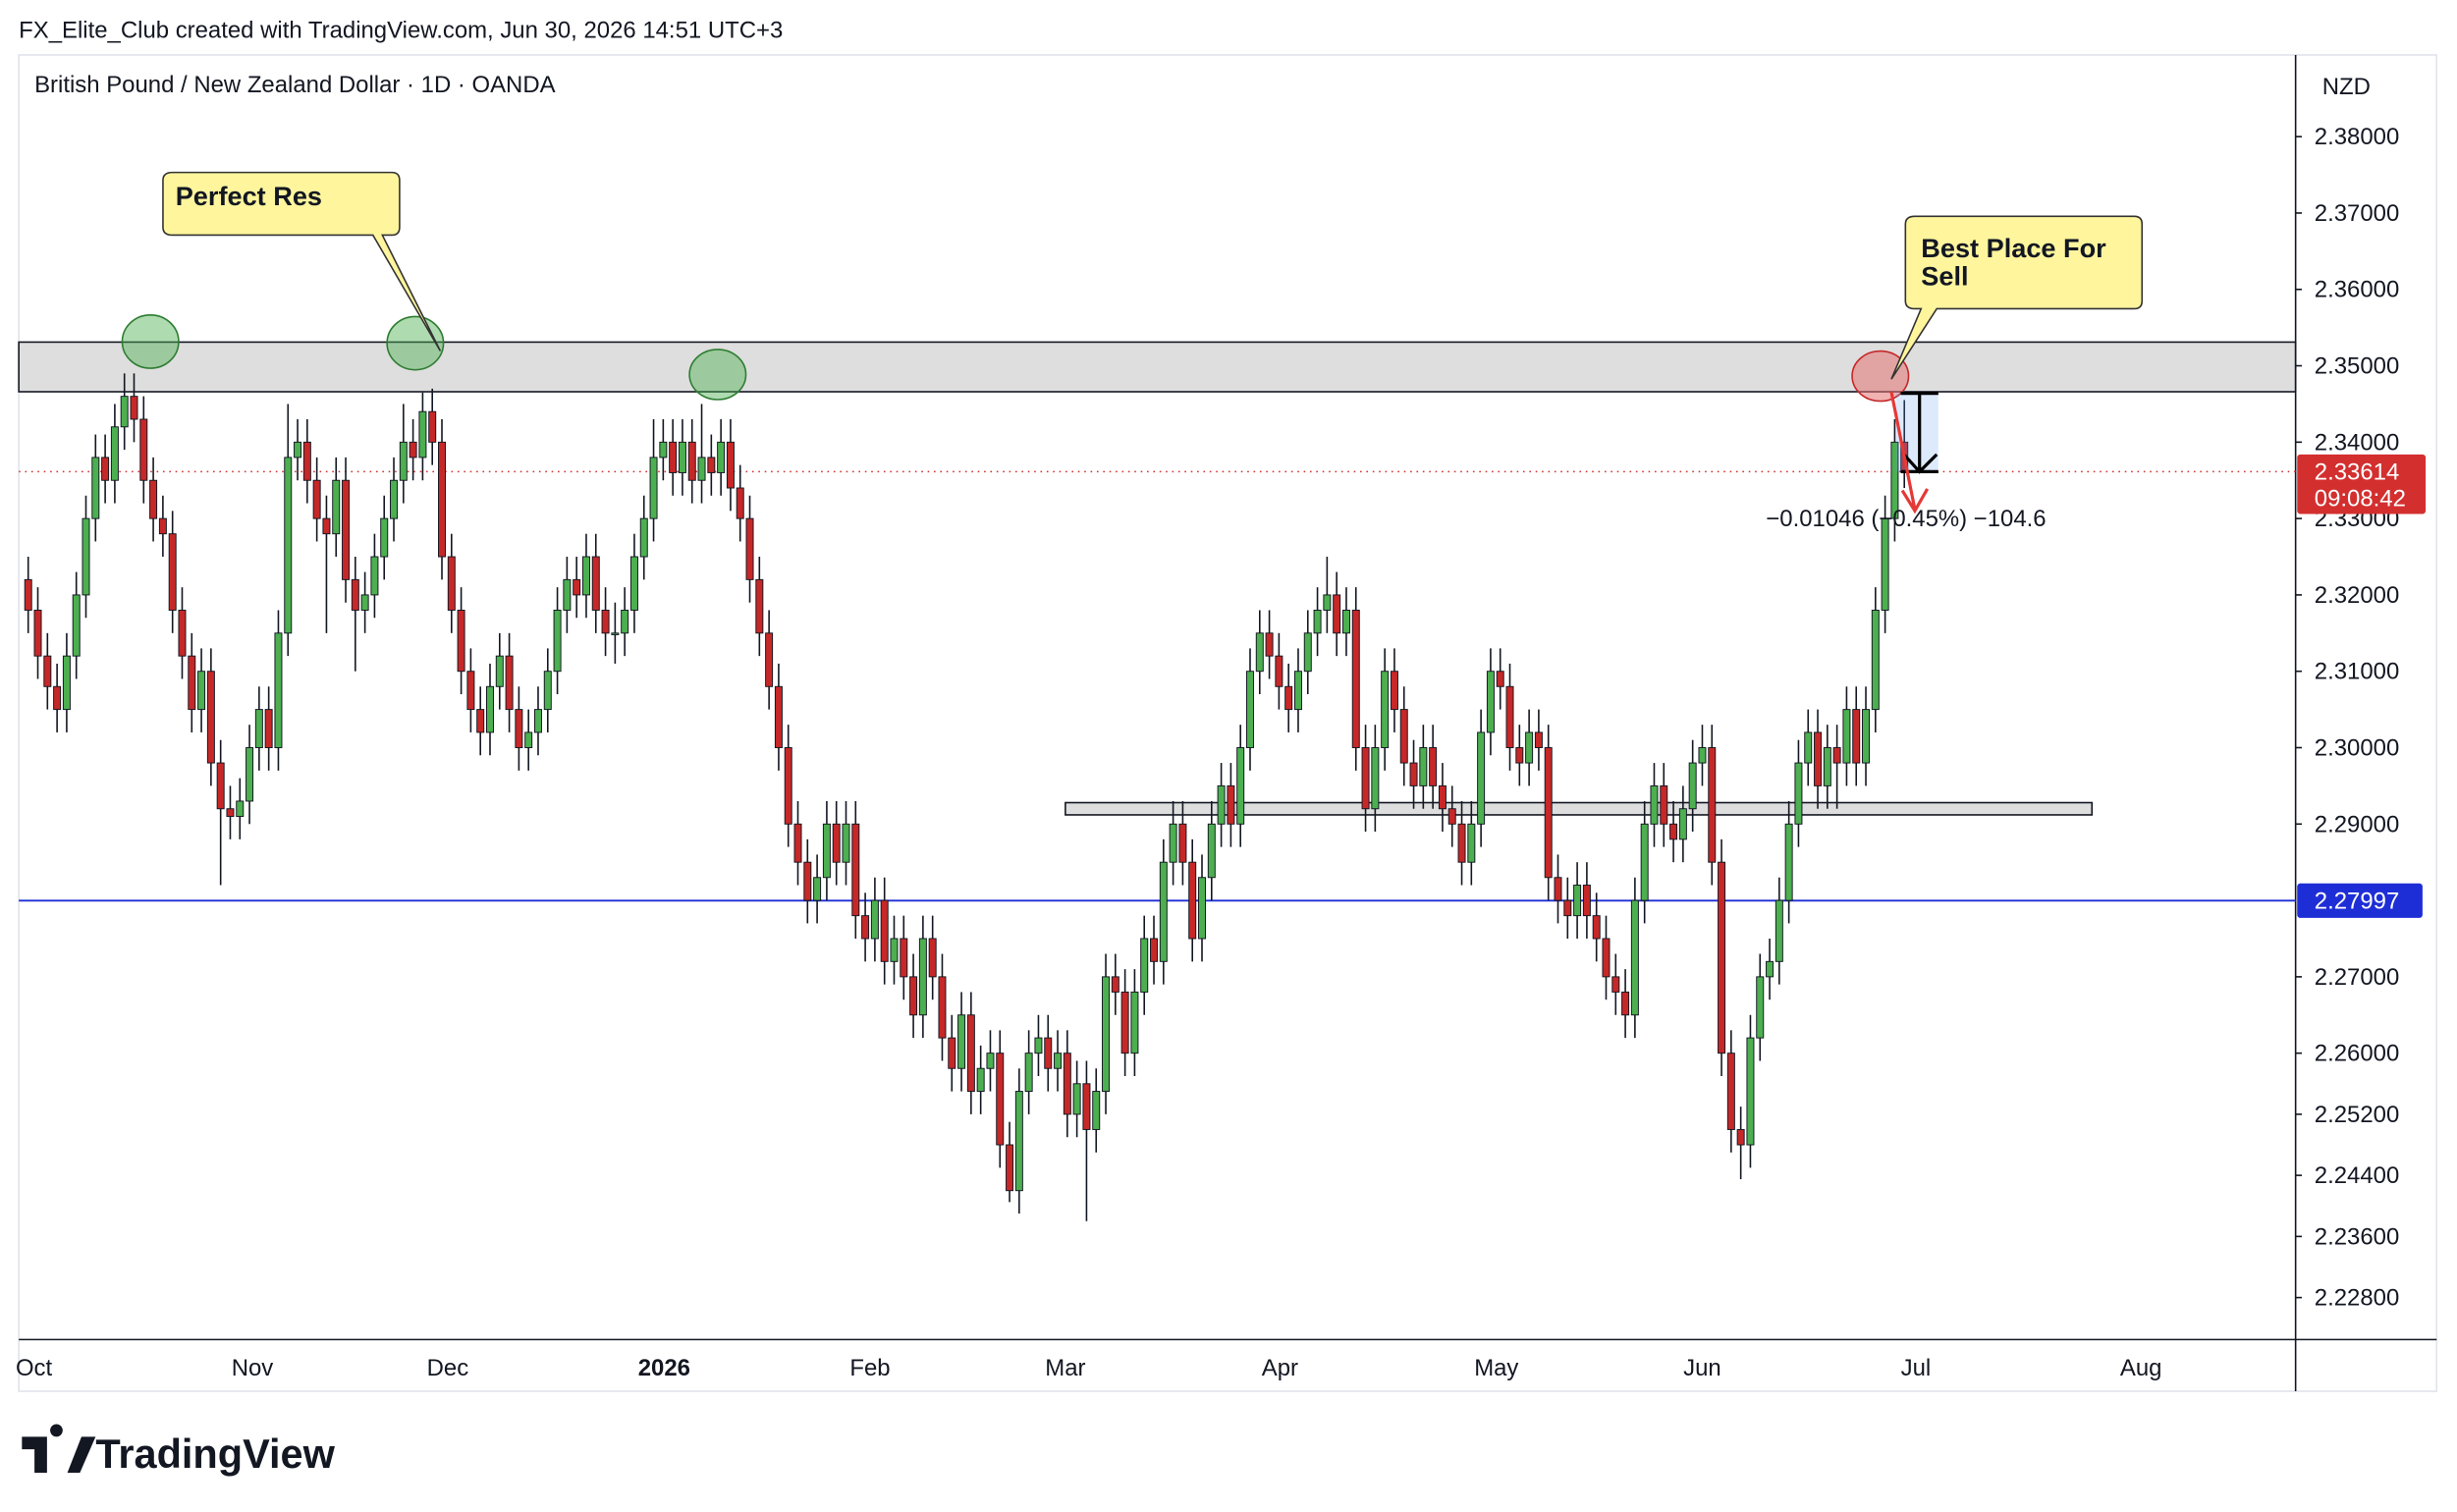 This screenshot has width=2457, height=1512. Describe the element at coordinates (2346, 87) in the screenshot. I see `currency: NZD` at that location.